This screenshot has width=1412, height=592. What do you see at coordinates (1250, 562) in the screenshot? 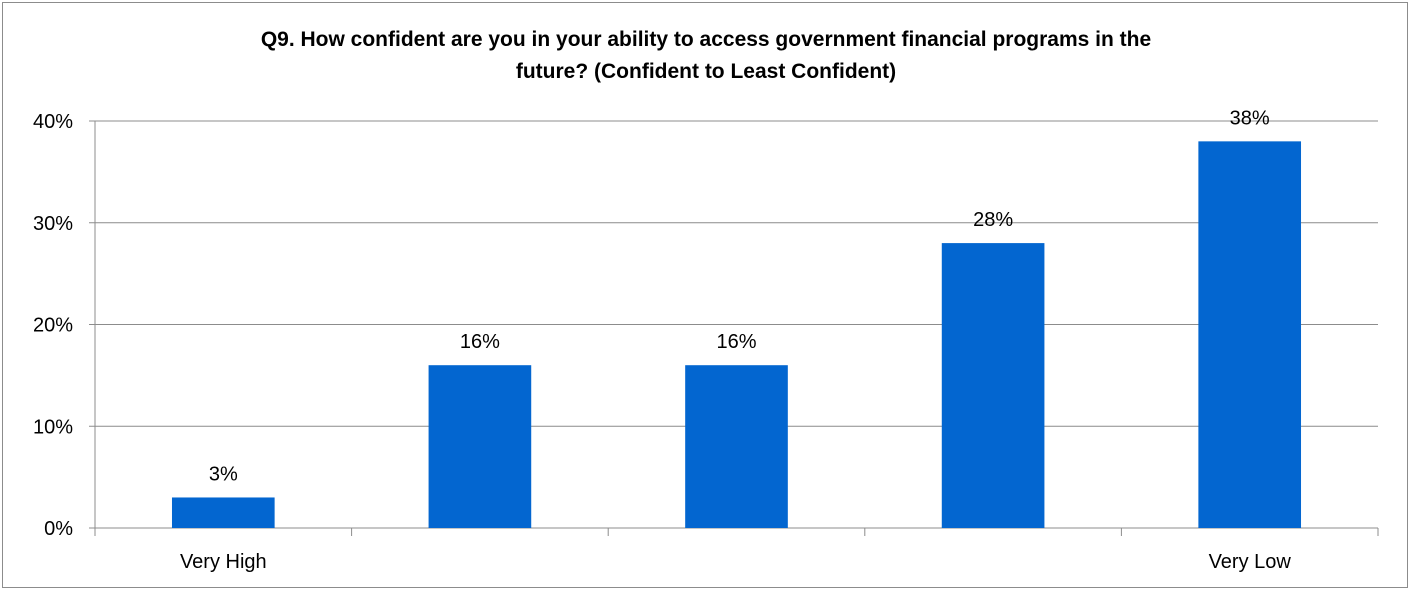
I see `x-category-label: Very Low` at bounding box center [1250, 562].